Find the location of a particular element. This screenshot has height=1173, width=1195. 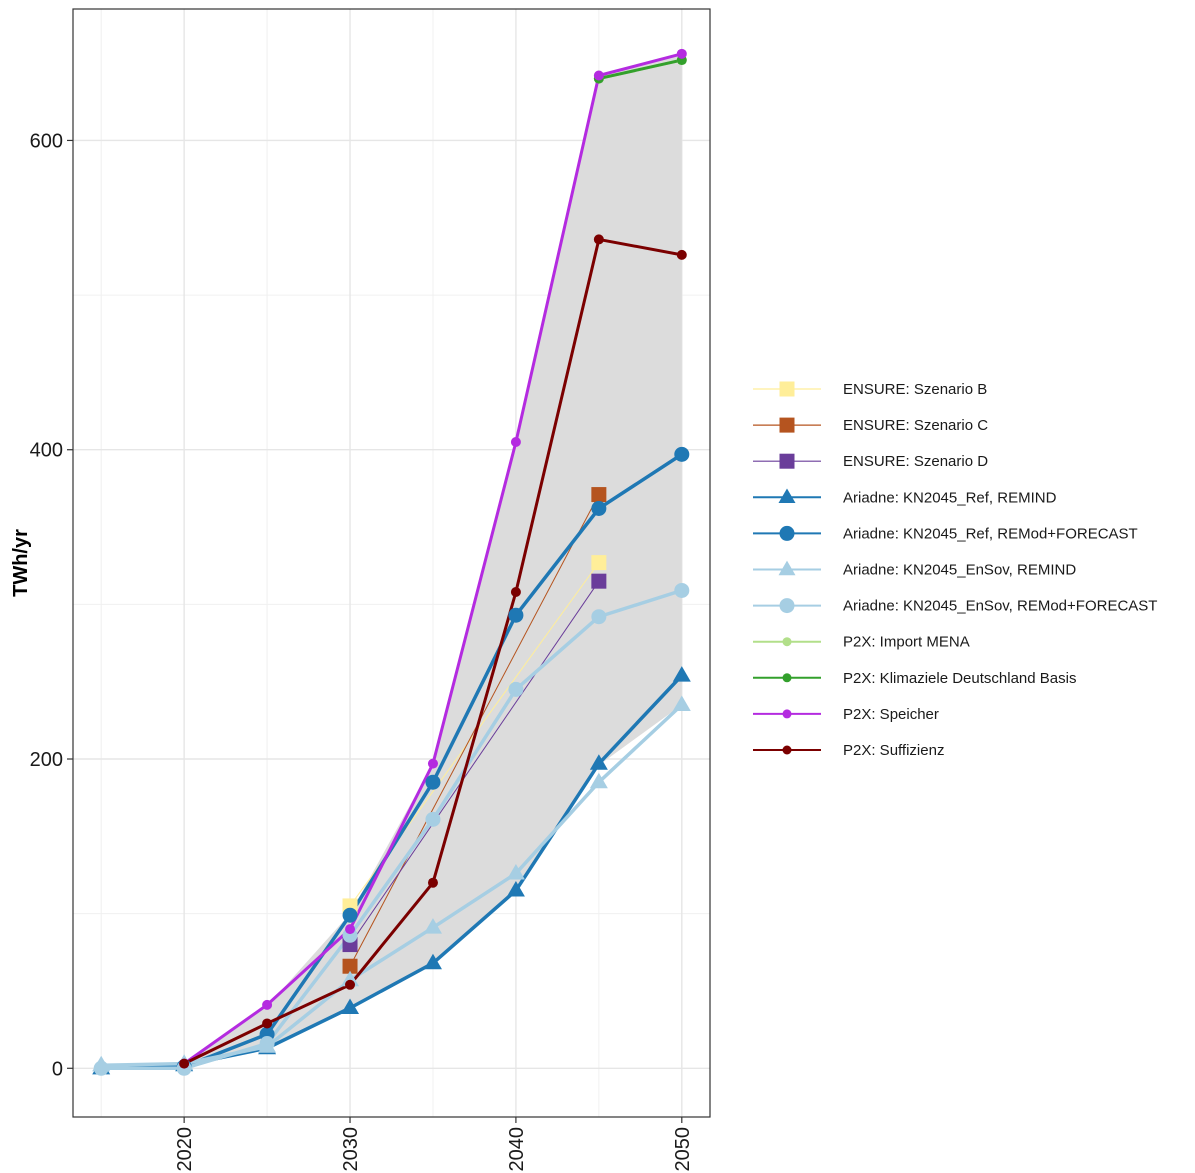

legend-item: Ariadne: KN2045_EnSov, REMIND is located at coordinates (914, 569).